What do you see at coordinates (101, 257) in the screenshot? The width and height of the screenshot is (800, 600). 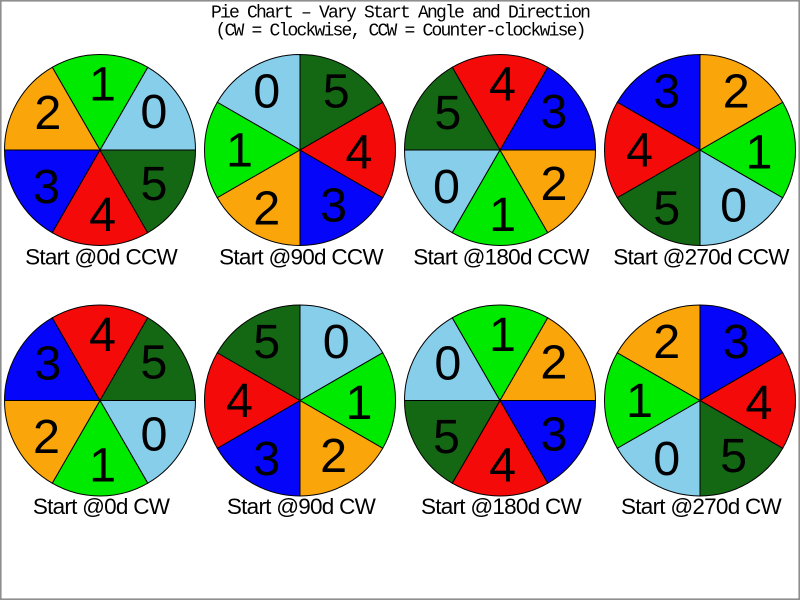 I see `svg-text: Start @0d CCW` at bounding box center [101, 257].